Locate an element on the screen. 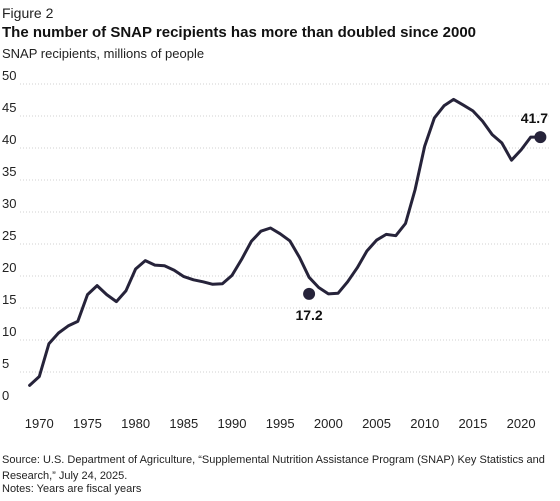 This screenshot has width=560, height=501. x-tick-label-1970: 1970 is located at coordinates (39, 423).